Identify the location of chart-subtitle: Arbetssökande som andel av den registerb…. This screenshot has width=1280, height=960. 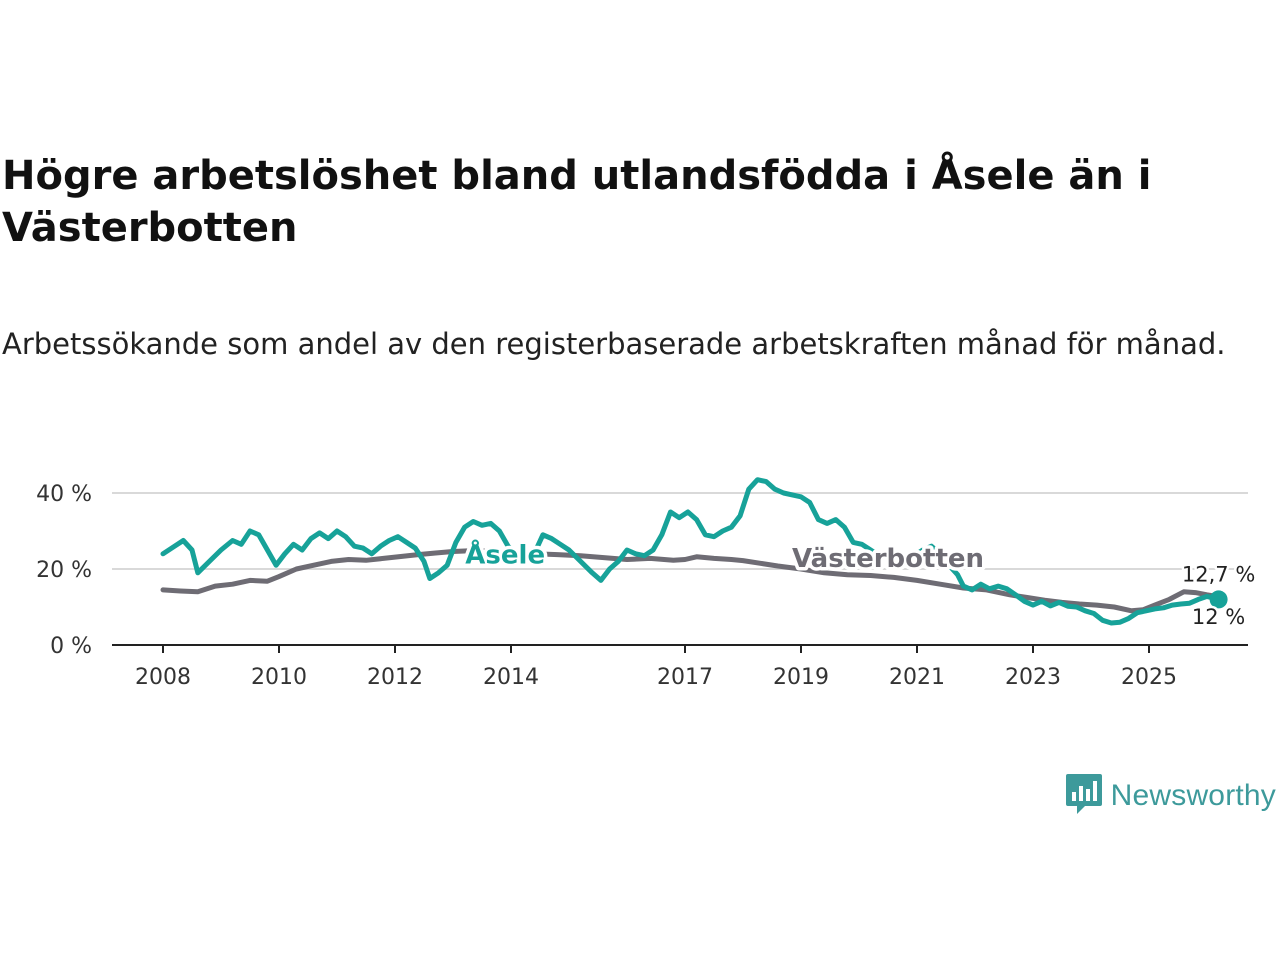
(614, 344).